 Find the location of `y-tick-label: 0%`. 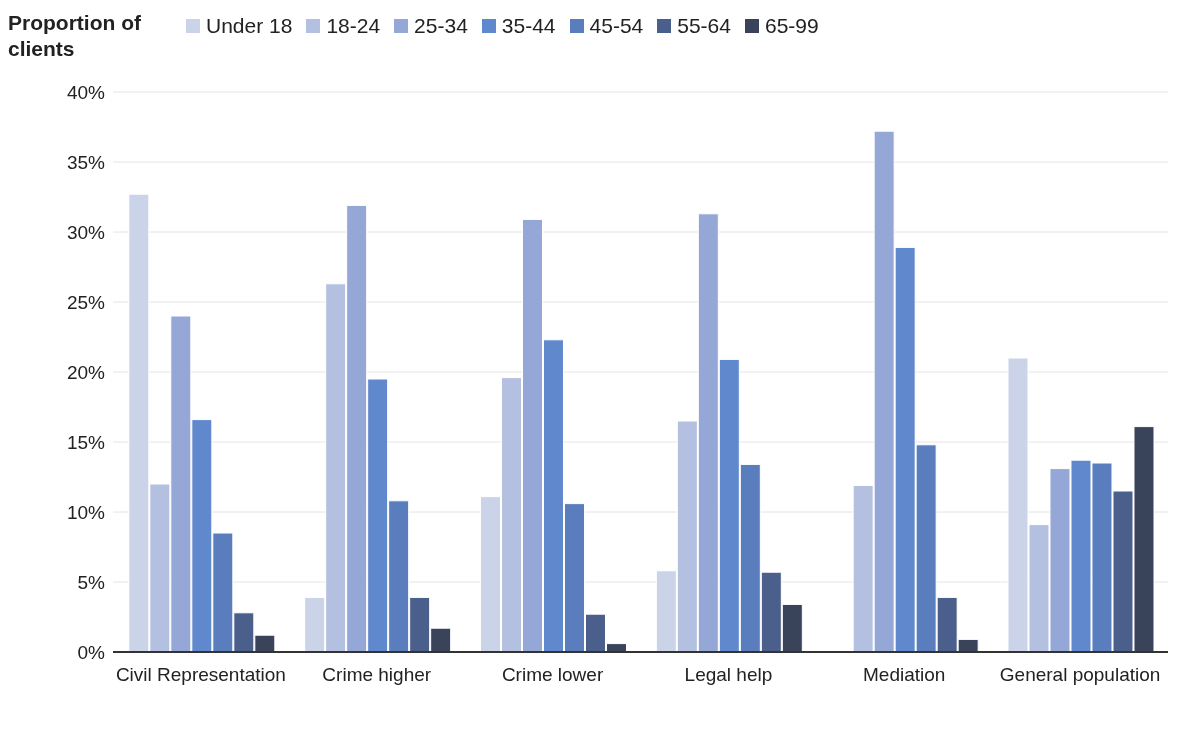

y-tick-label: 0% is located at coordinates (91, 652).